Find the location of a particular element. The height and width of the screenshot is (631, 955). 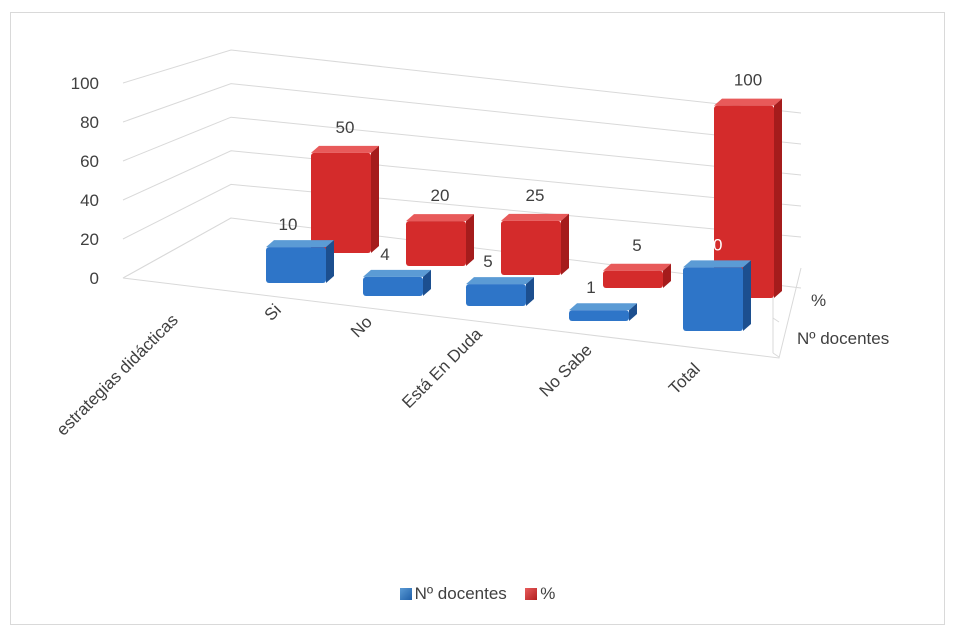

y-tick-label: 40 is located at coordinates (89, 200).